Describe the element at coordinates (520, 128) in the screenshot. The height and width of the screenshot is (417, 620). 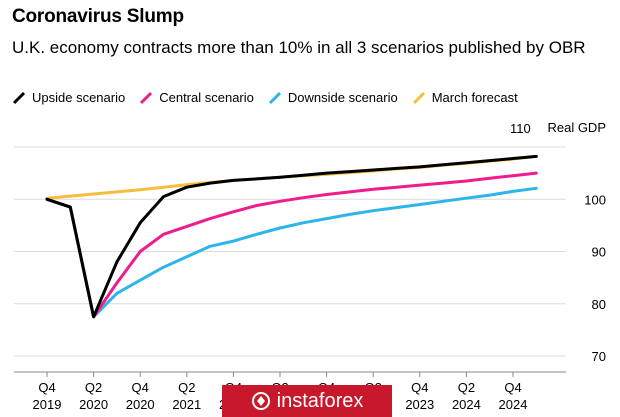
I see `y-tick-label-top: 110` at that location.